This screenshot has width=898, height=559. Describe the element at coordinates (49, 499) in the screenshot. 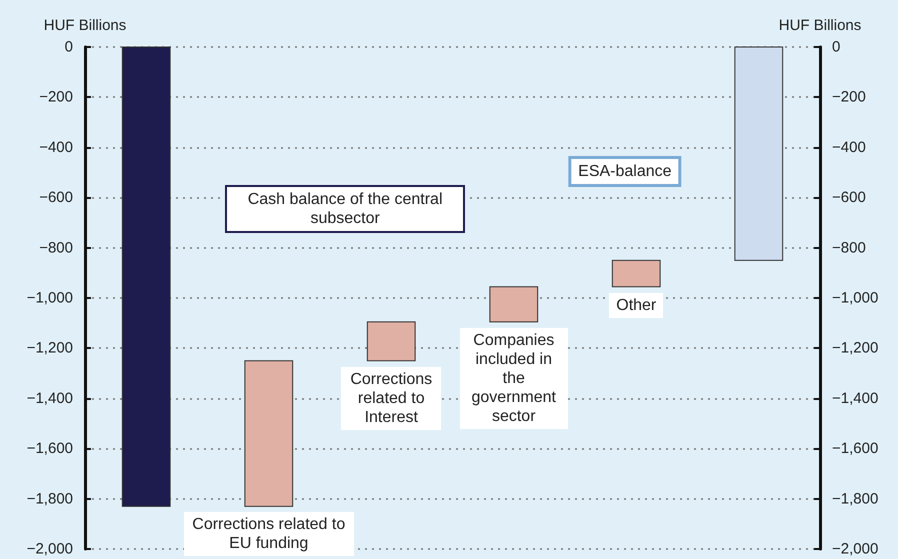

I see `y-tick-label: −1,800` at that location.